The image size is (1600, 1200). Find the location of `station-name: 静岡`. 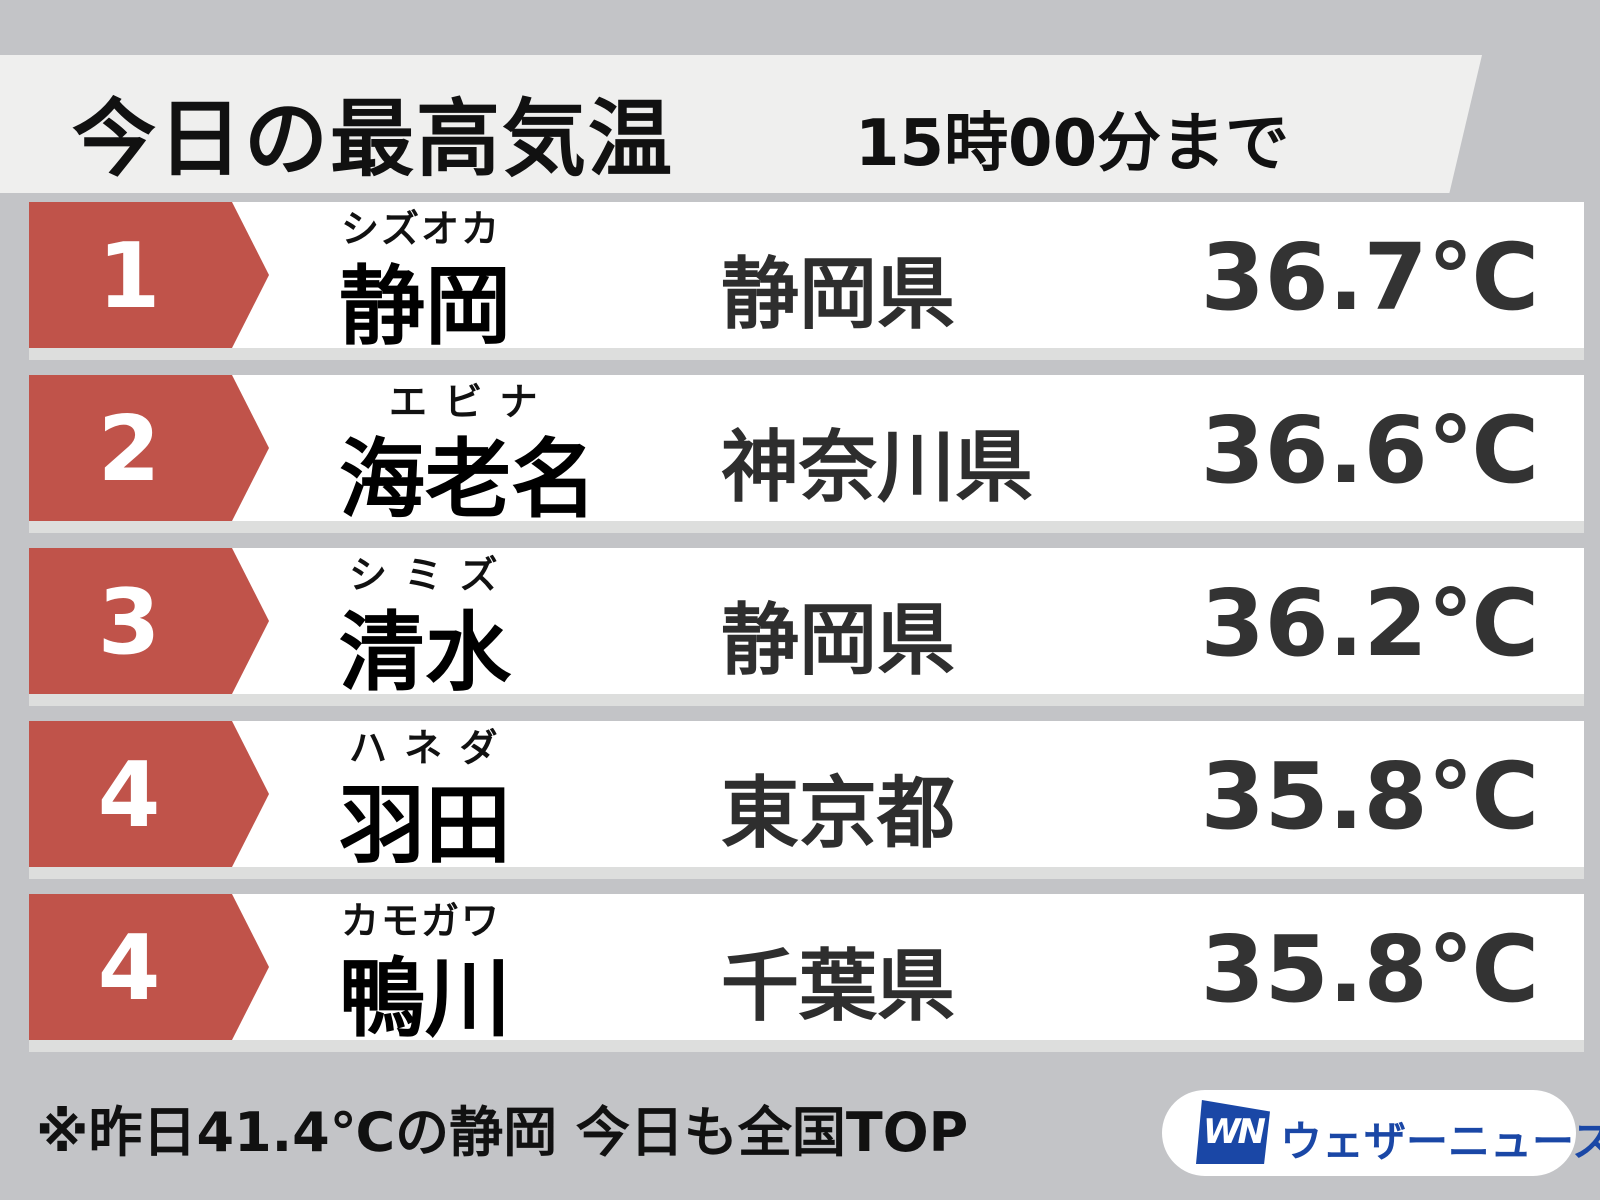

station-name: 静岡 is located at coordinates (425, 307).